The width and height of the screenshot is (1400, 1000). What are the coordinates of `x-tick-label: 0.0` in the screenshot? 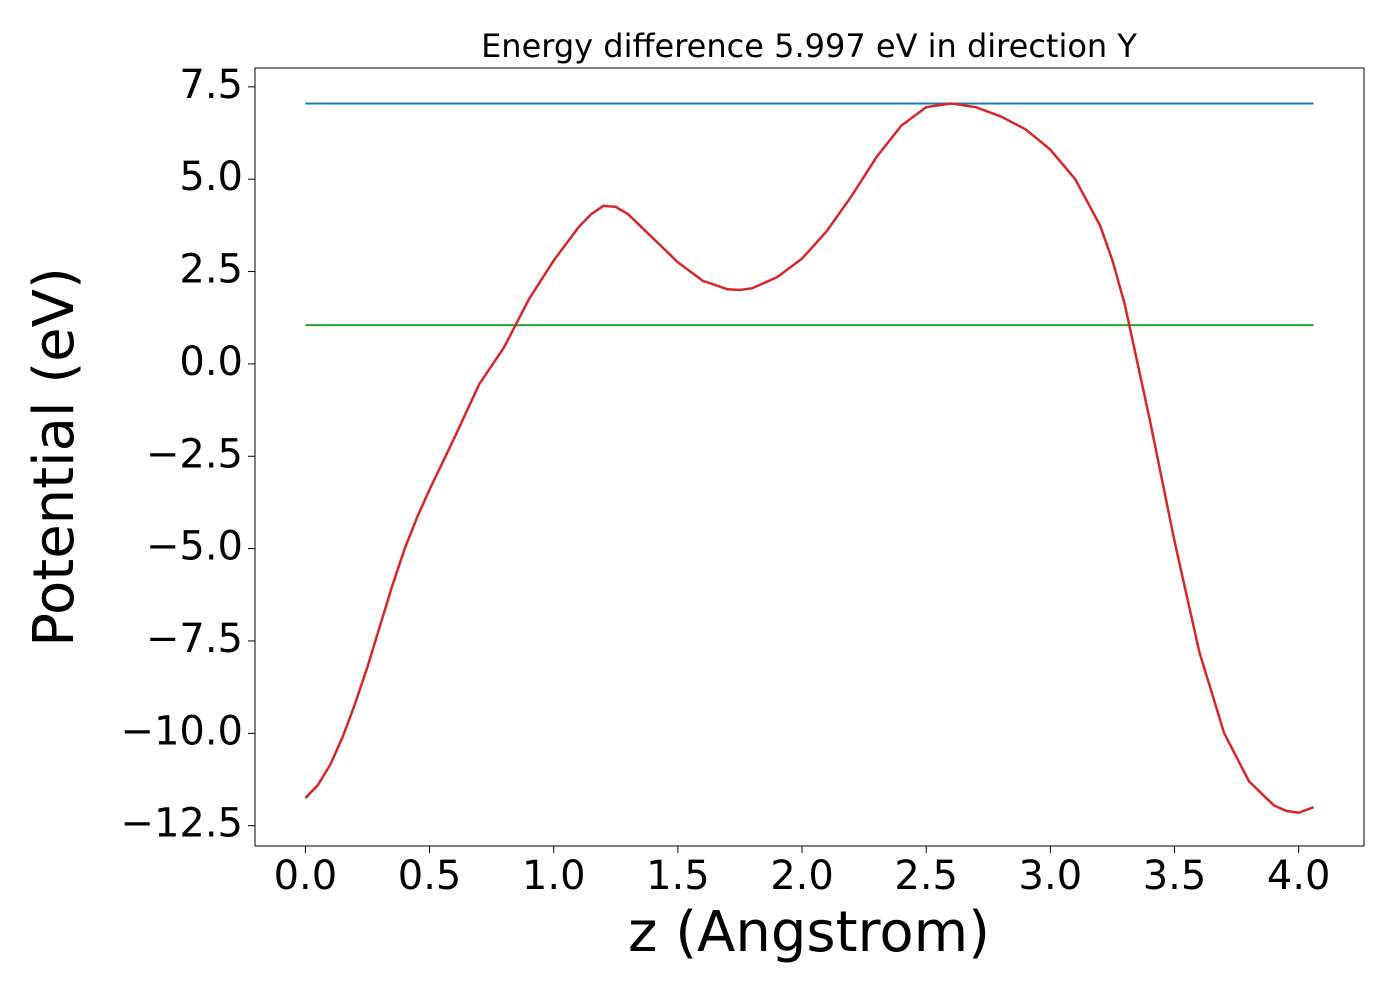 It's located at (306, 876).